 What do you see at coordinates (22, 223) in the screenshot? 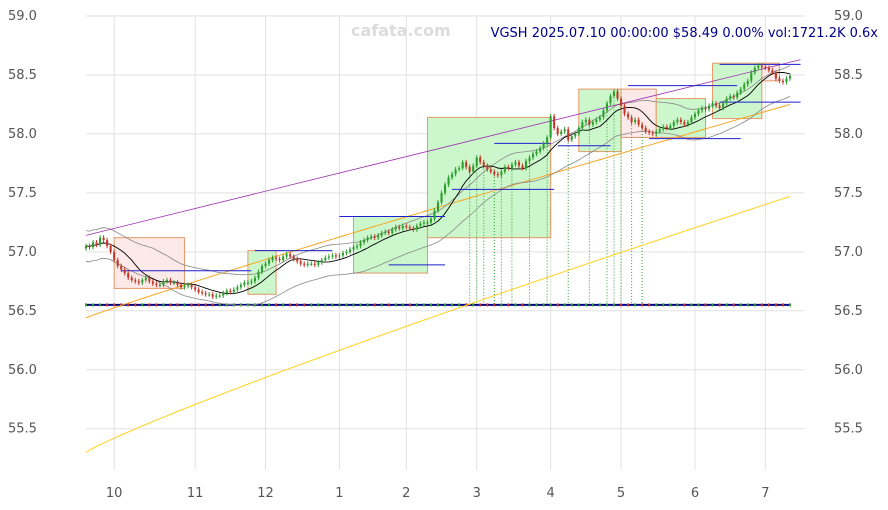
I see `y-axis-left: 55.5 56.0 56.5 57.0 57.5 58.0 58.5 59.0` at bounding box center [22, 223].